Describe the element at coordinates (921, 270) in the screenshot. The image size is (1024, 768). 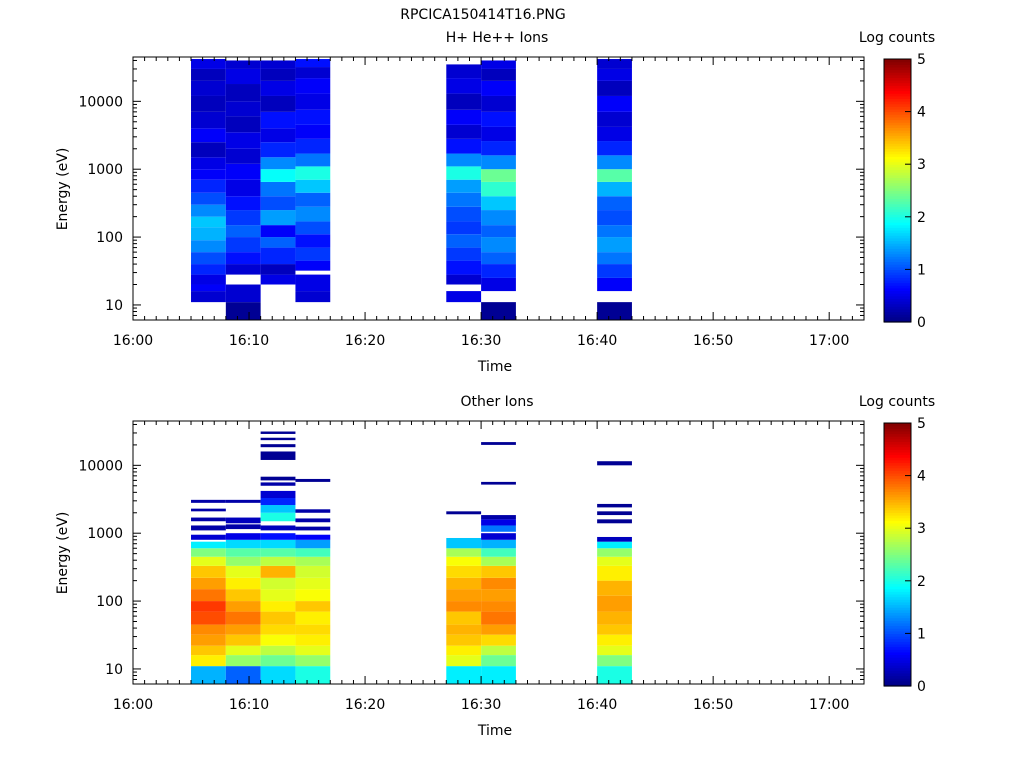
I see `colorbar-tick-label: 1` at that location.